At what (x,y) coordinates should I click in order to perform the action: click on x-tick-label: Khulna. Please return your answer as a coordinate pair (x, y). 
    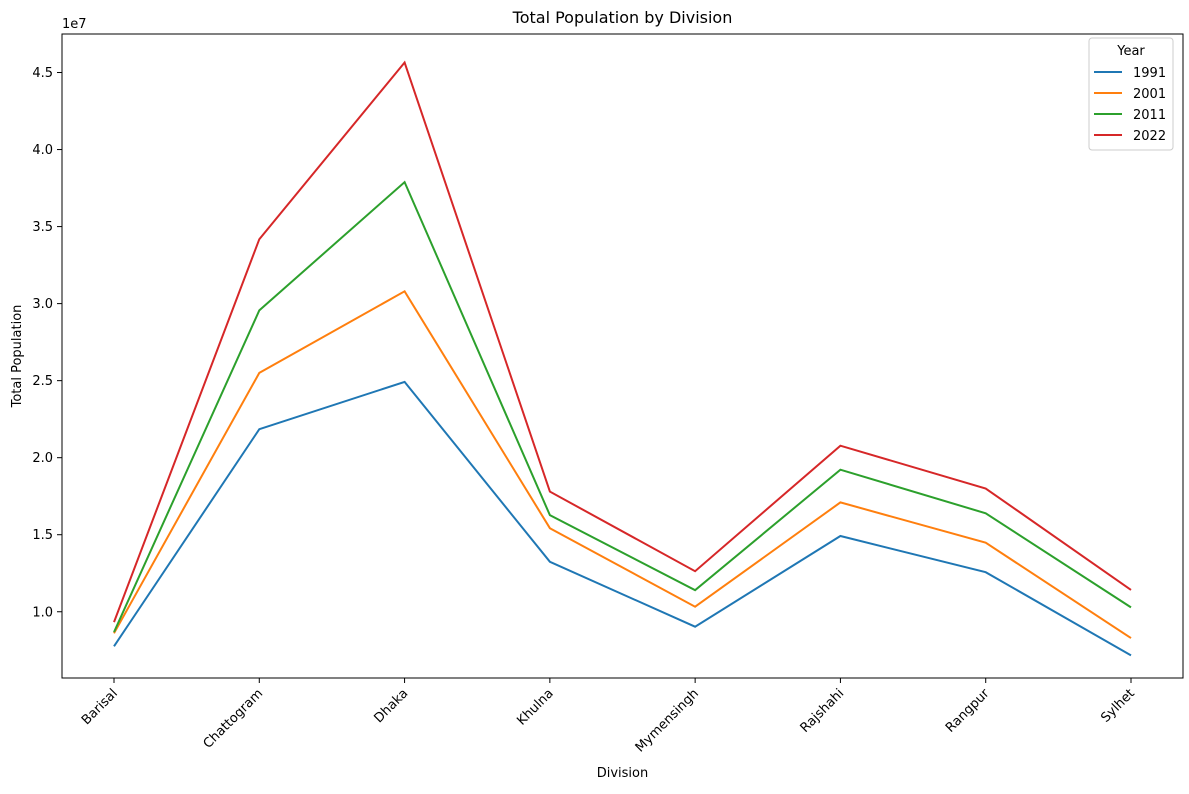
    Looking at the image, I should click on (535, 707).